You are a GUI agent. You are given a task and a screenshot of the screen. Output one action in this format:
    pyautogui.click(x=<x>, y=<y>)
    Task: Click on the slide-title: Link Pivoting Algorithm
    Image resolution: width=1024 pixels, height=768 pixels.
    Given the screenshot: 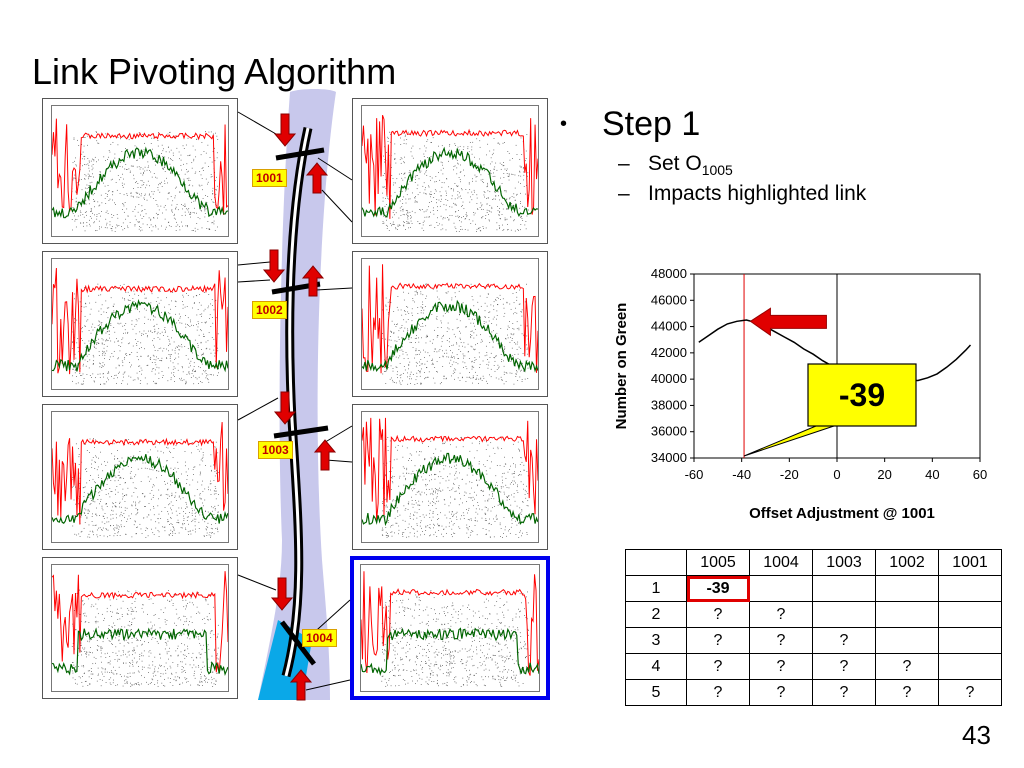 What is the action you would take?
    pyautogui.click(x=214, y=71)
    